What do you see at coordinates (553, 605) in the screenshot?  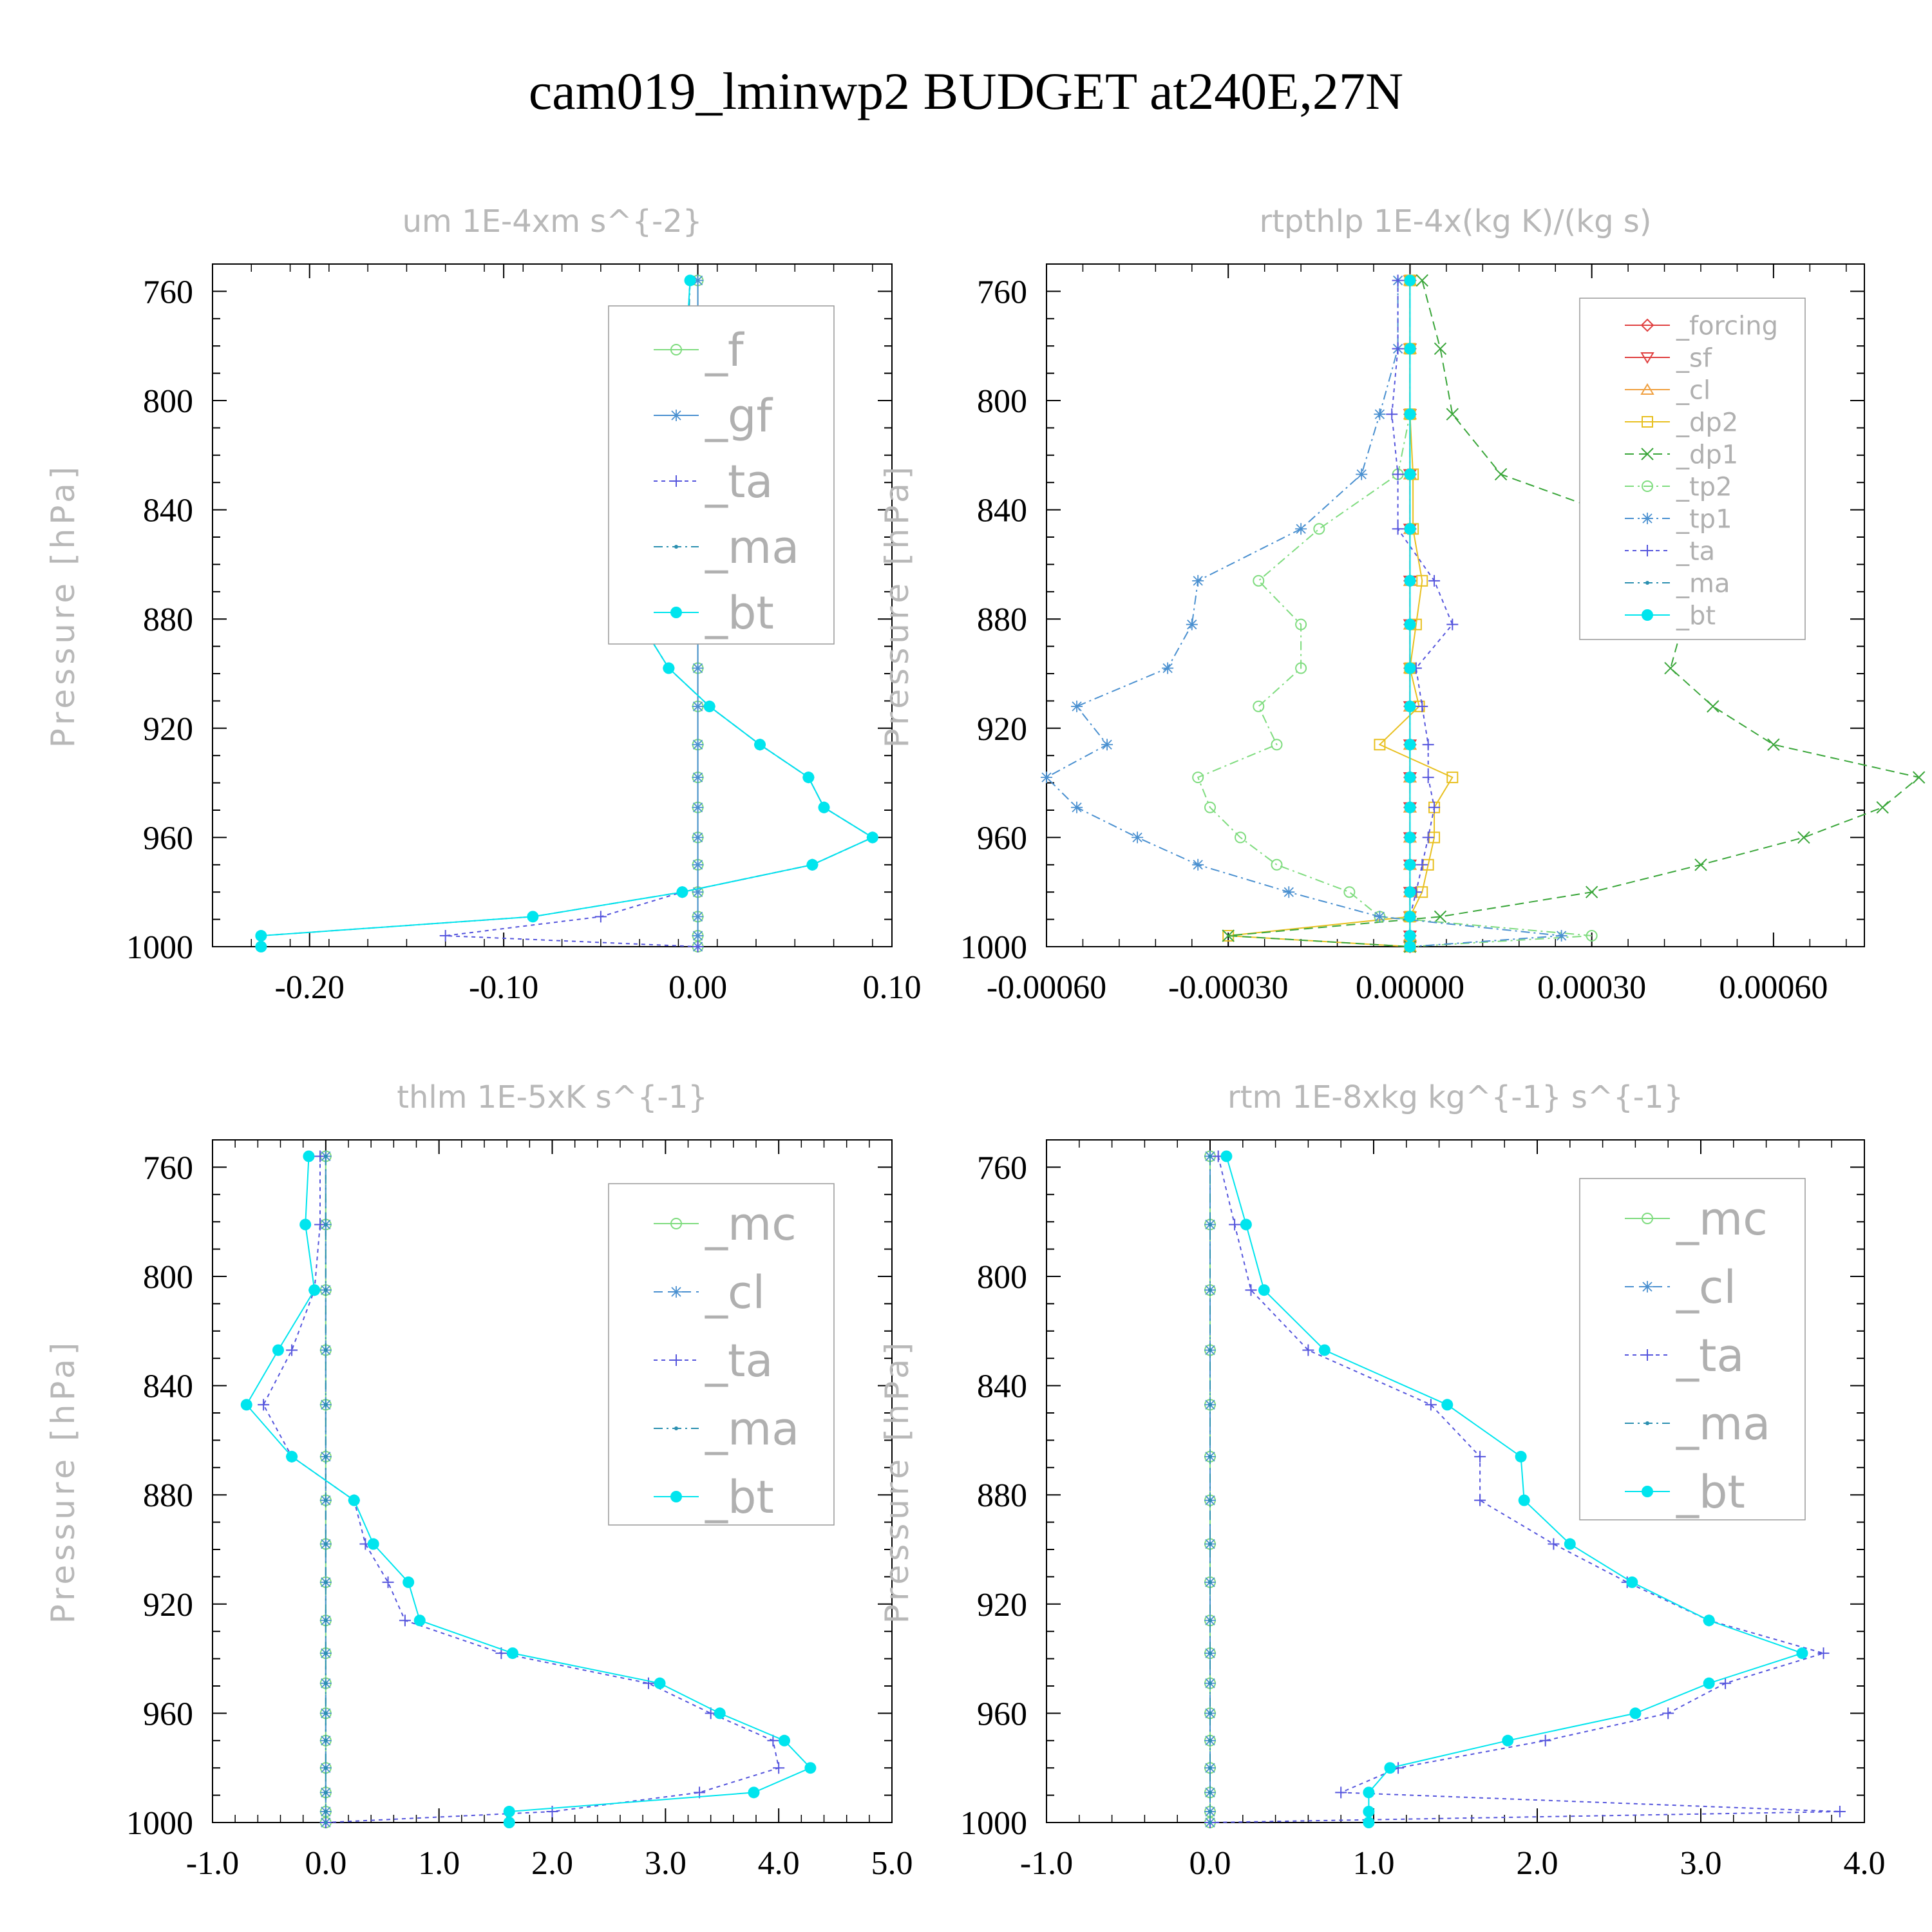 I see `plot-frame` at bounding box center [553, 605].